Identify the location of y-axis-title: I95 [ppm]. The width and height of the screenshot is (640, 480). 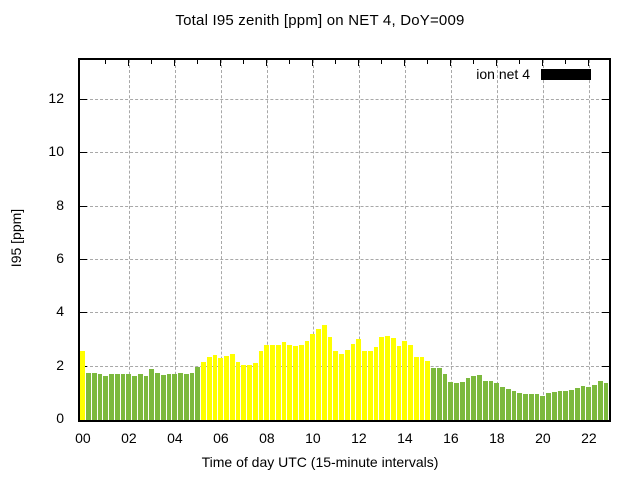
(16, 238).